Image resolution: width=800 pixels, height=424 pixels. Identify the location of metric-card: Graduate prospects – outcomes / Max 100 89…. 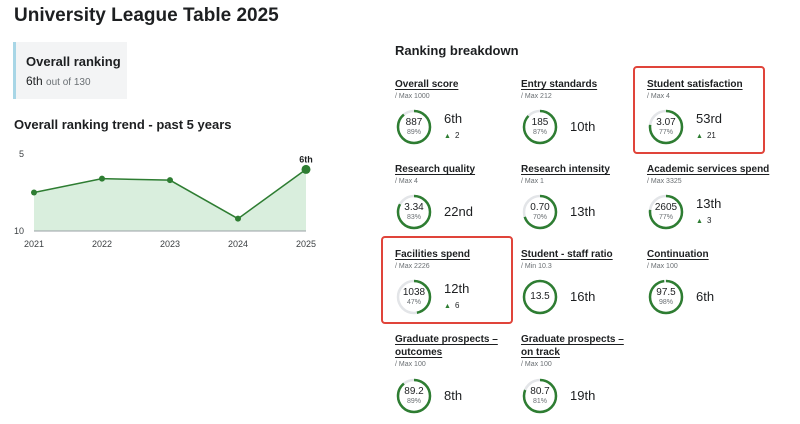
(460, 373).